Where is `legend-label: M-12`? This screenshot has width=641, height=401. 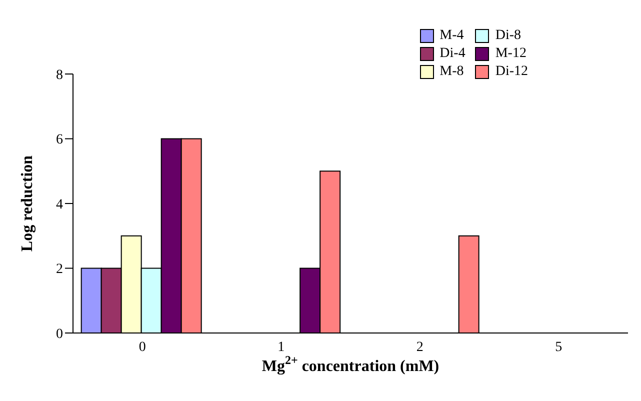
legend-label: M-12 is located at coordinates (510, 54).